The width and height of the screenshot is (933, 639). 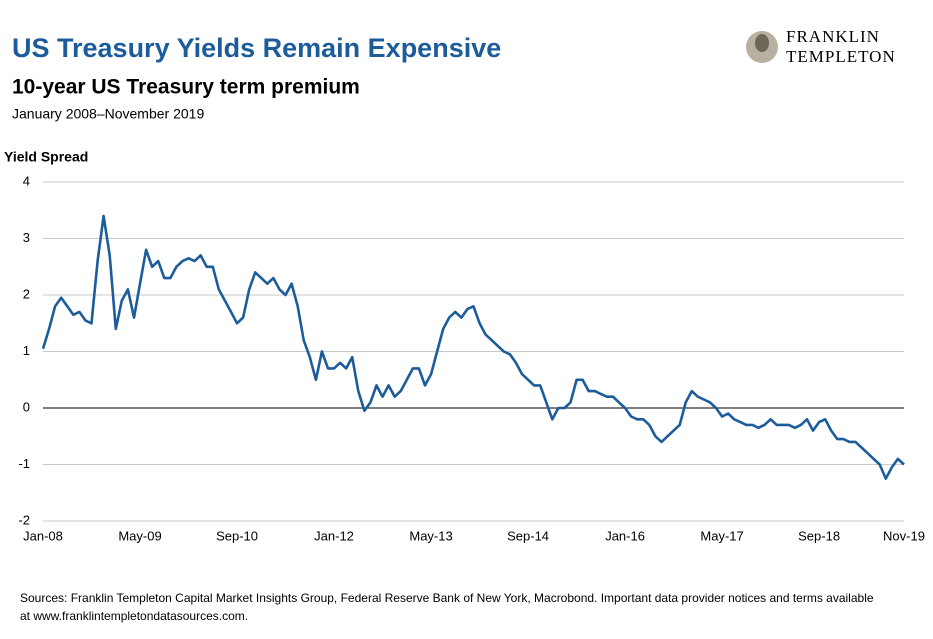 I want to click on brand-line: FRANKLIN, so click(x=833, y=36).